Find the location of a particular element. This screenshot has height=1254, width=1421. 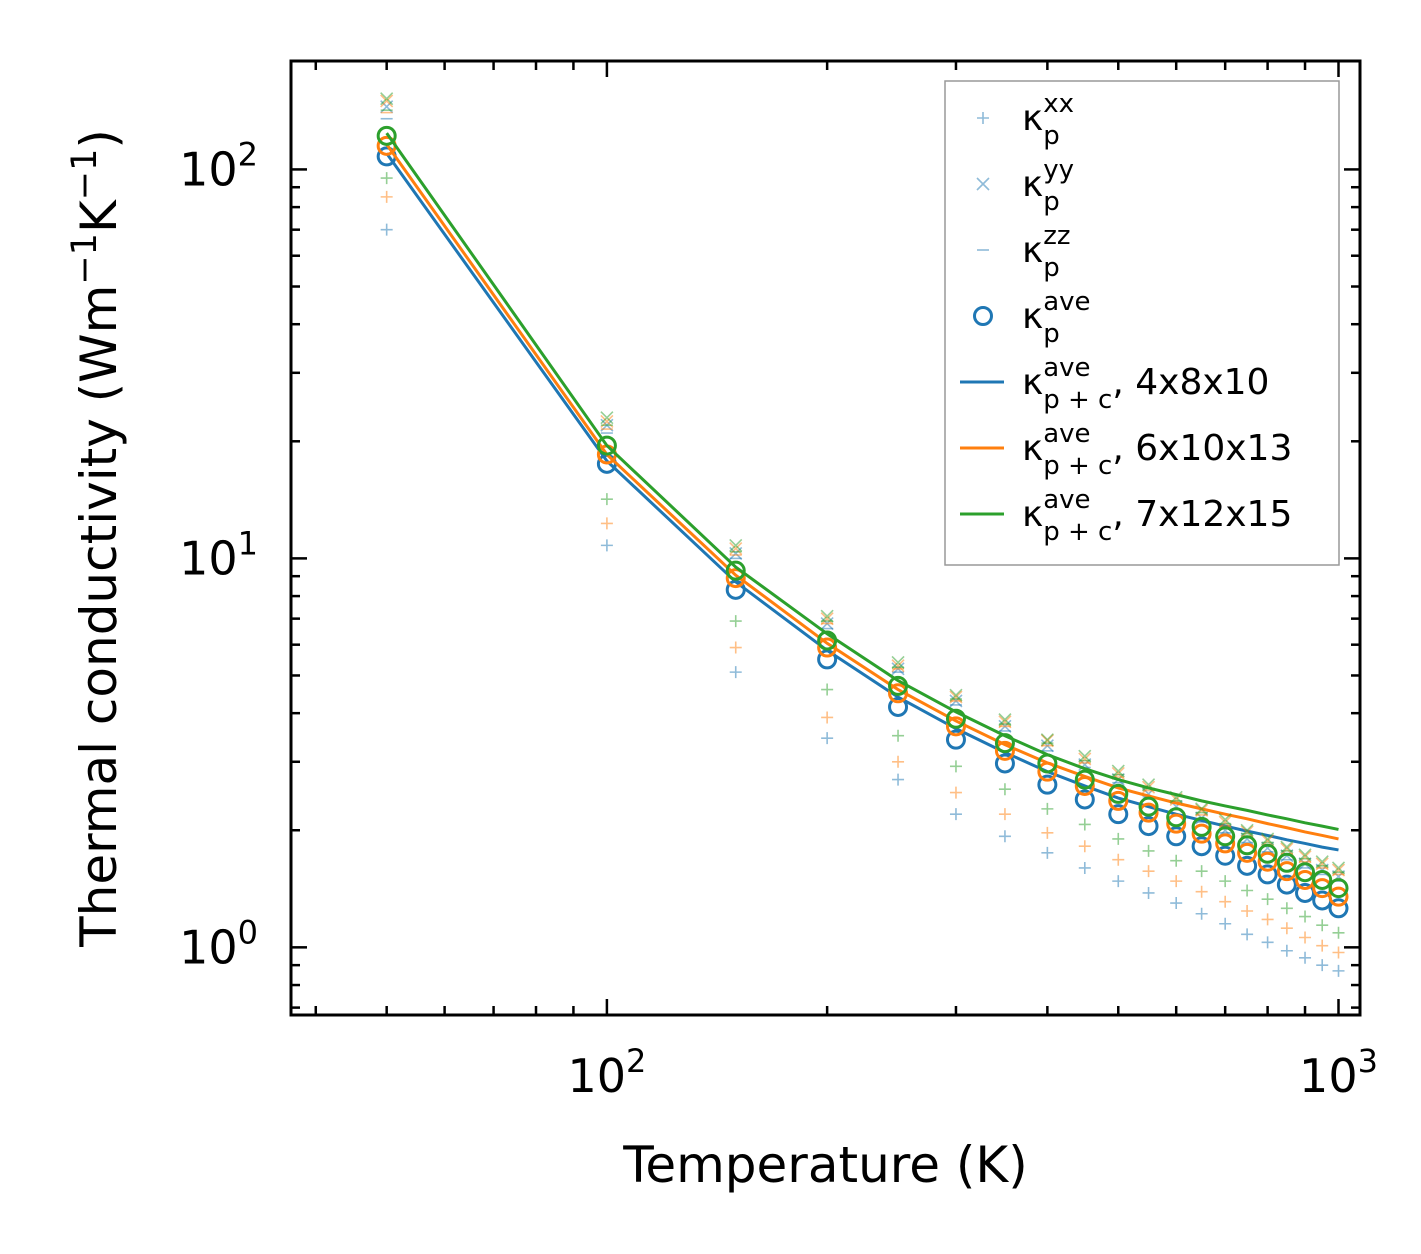

legend-entry-line1: κave p + c, 4x8x10 is located at coordinates (1114, 384).